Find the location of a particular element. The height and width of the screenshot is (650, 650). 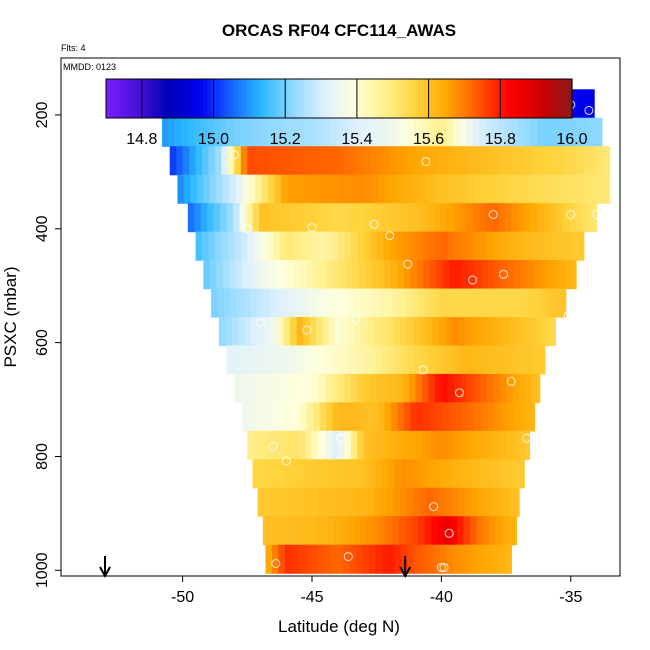

chart-title: ORCAS RF04 CFC114_AWAS is located at coordinates (339, 30).